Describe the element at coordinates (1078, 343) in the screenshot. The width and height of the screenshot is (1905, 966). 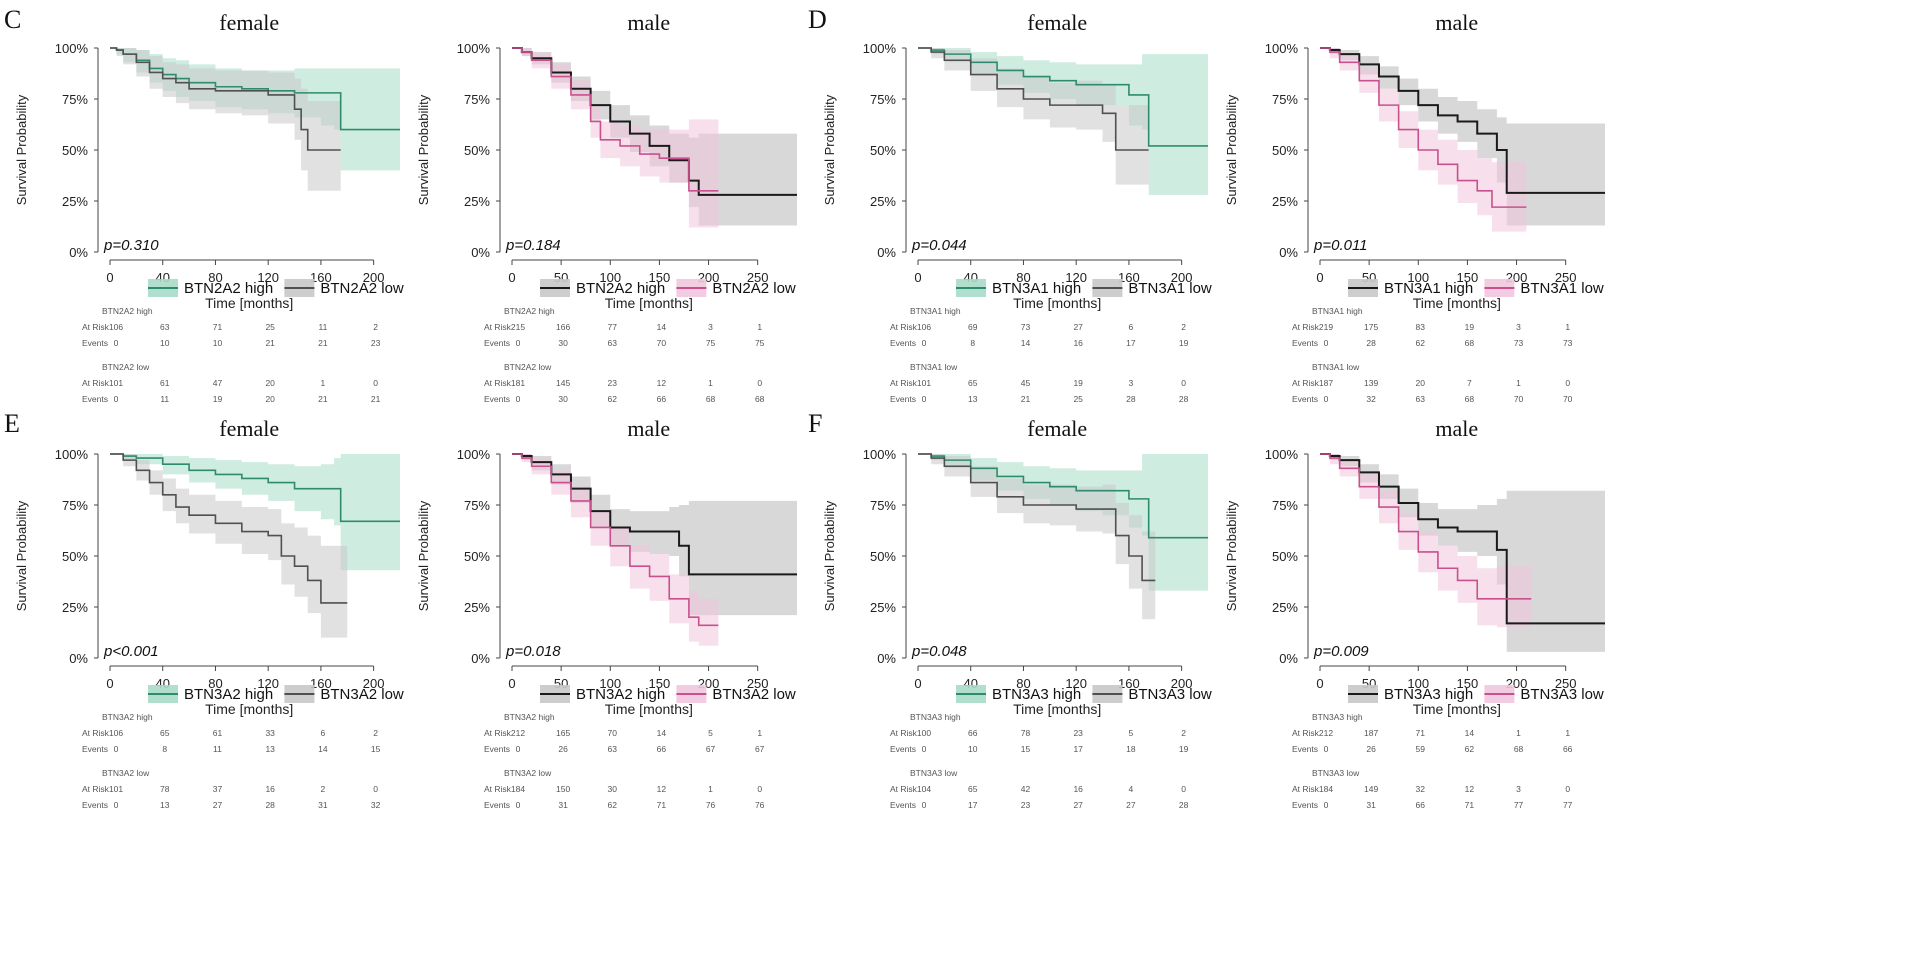
I see `event-cell: 16` at that location.